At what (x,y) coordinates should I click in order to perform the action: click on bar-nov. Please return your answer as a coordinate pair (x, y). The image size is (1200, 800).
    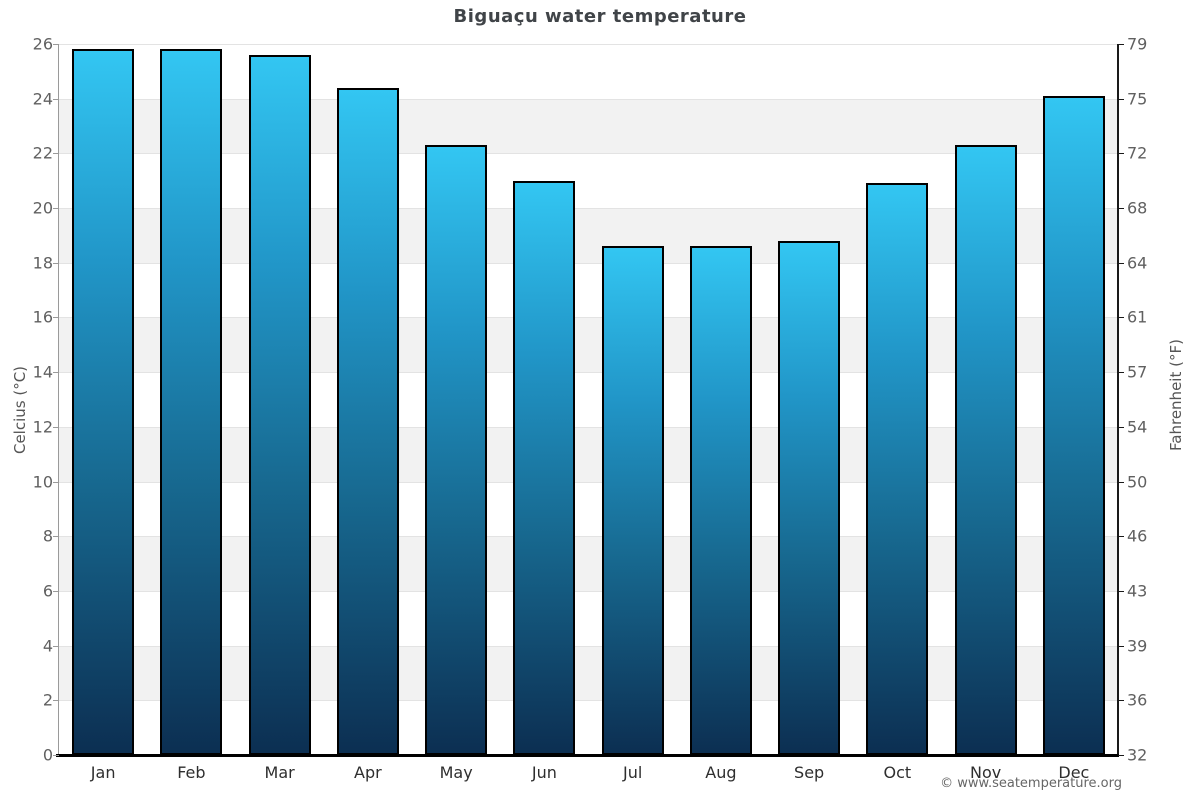
    Looking at the image, I should click on (985, 450).